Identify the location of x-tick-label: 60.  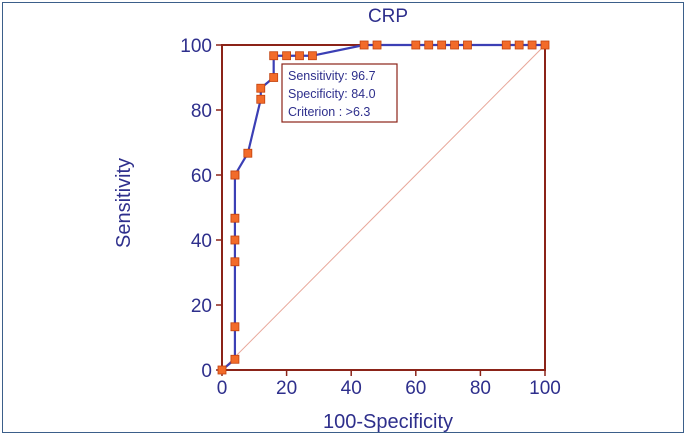
(415, 388).